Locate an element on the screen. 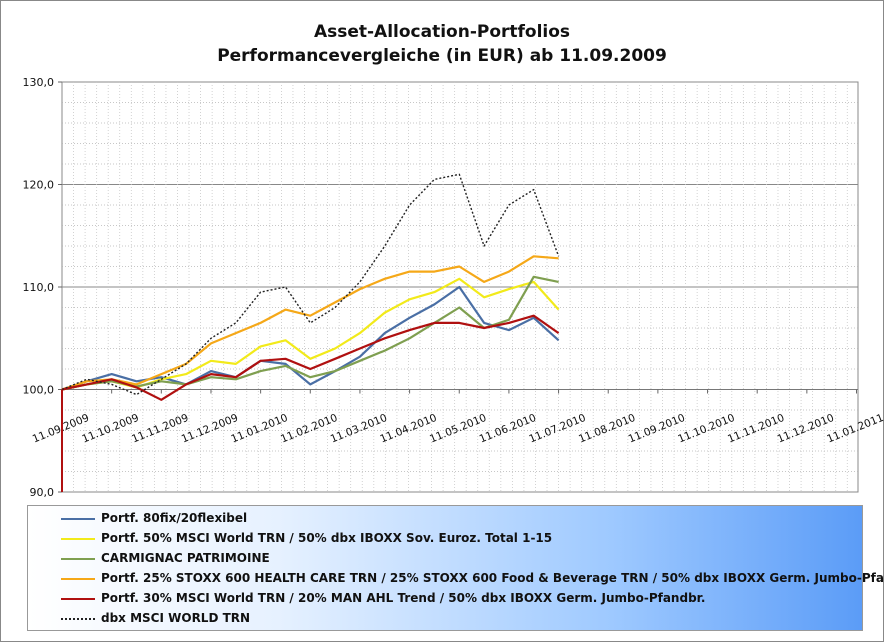 The height and width of the screenshot is (642, 884). y-axis-ticks: 90,0 100,0 110,0 120,0 130,0 is located at coordinates (42, 287).